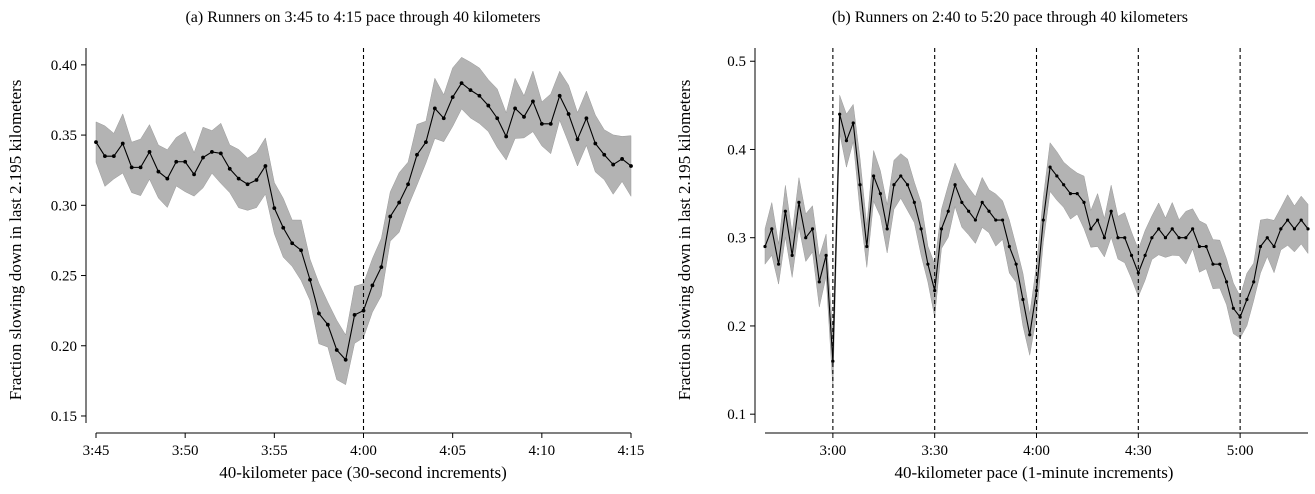  What do you see at coordinates (185, 451) in the screenshot?
I see `chart-a-x-tick-label: 3:50` at bounding box center [185, 451].